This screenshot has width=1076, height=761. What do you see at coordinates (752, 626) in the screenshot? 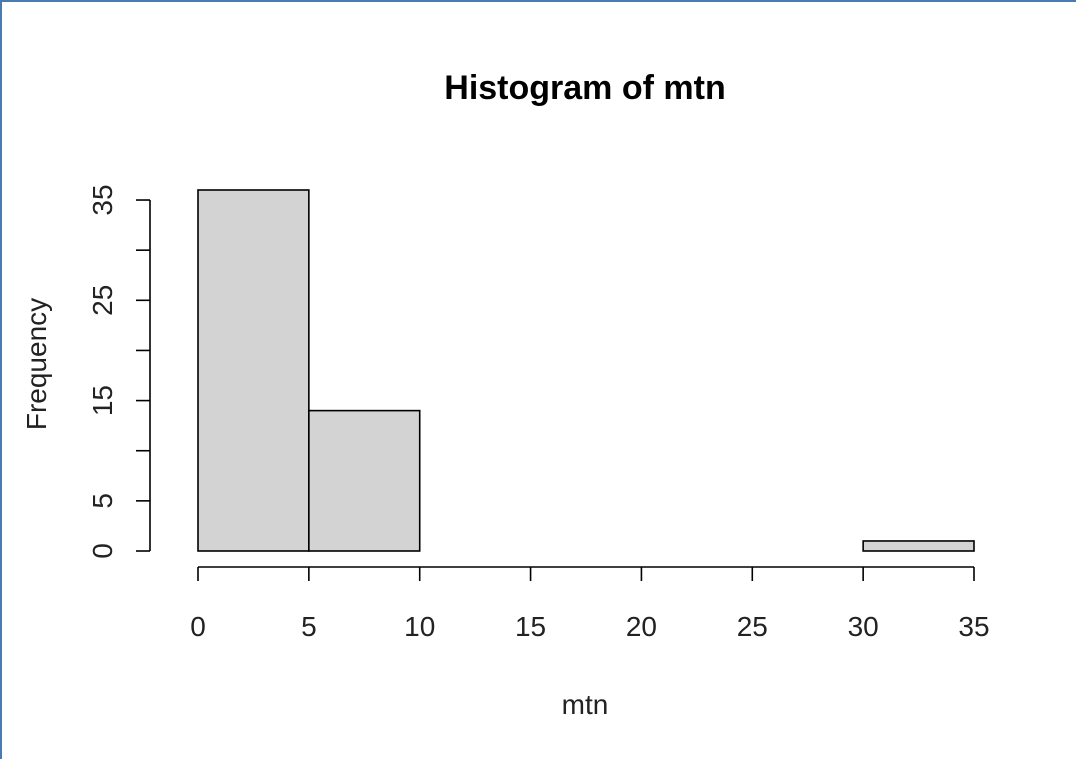
I see `x-tick-label-5: 25` at bounding box center [752, 626].